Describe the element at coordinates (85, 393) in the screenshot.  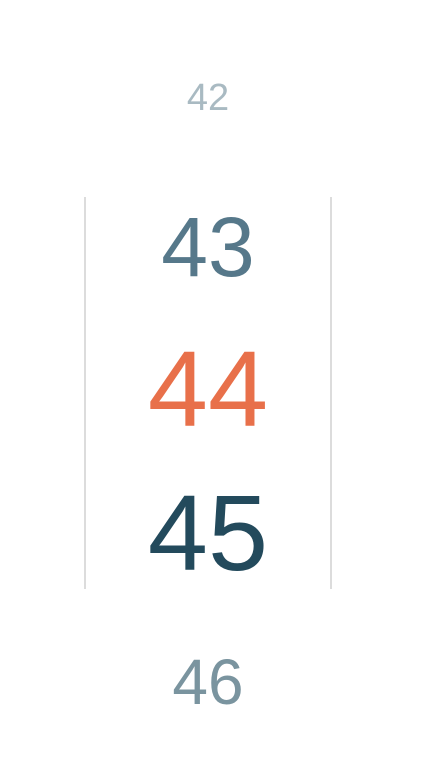
I see `left-divider` at that location.